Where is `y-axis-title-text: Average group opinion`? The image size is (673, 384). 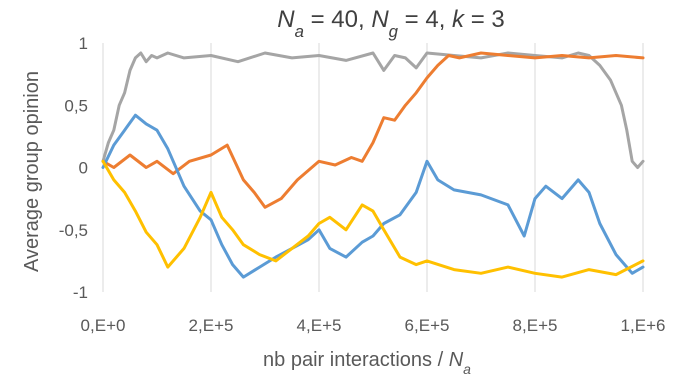 y-axis-title-text: Average group opinion is located at coordinates (32, 171).